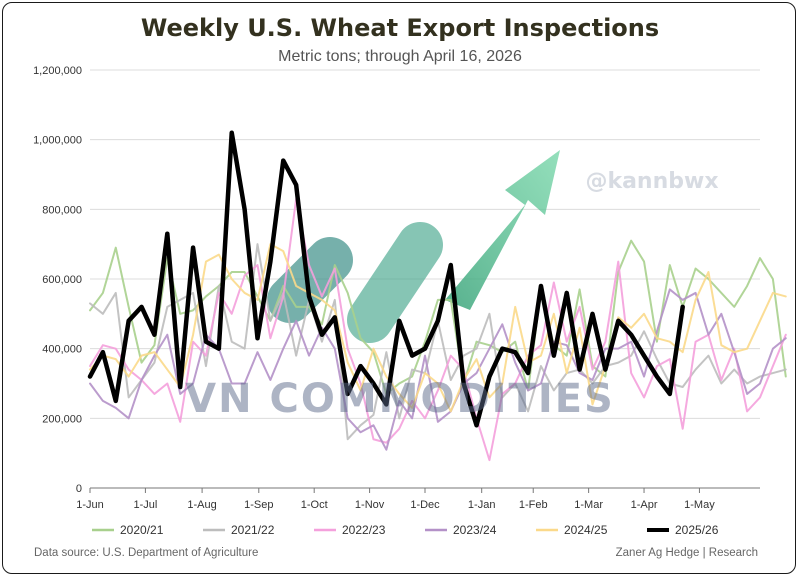 This screenshot has height=578, width=800. I want to click on x-tick-label: 1-Dec, so click(425, 505).